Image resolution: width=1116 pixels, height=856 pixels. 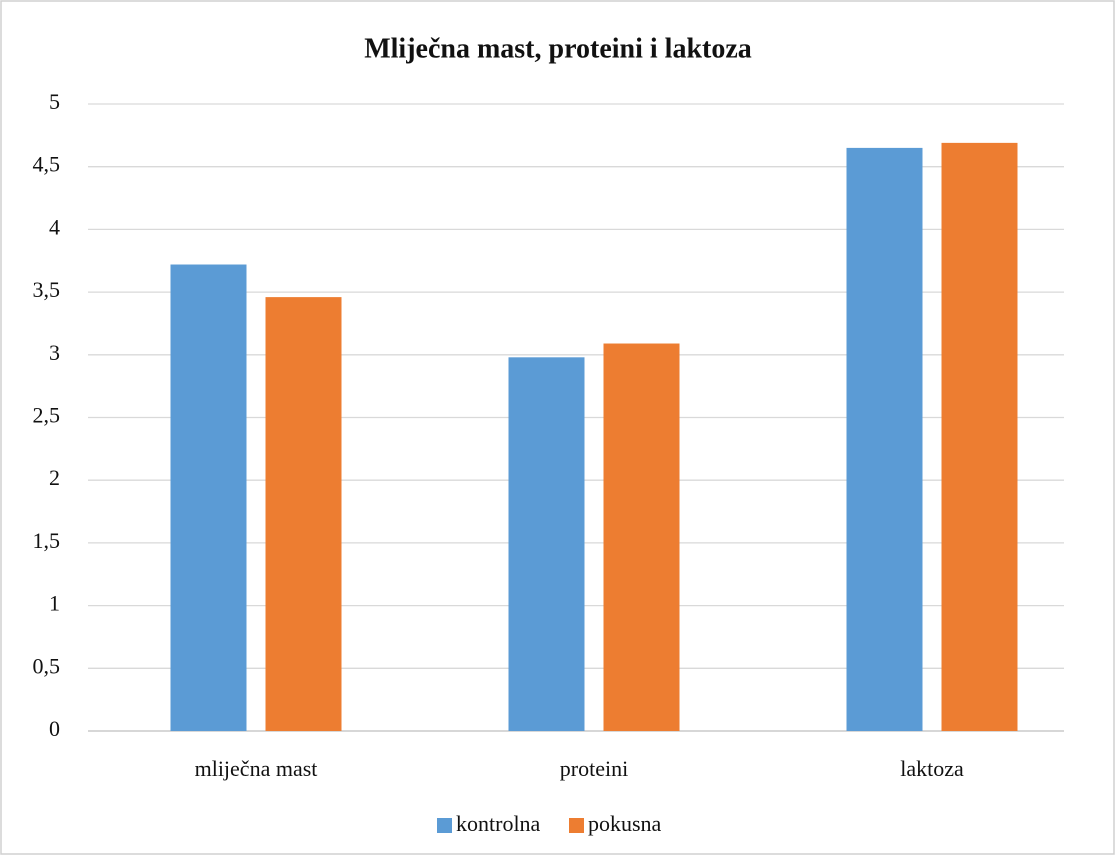 What do you see at coordinates (256, 768) in the screenshot?
I see `x-tick-label: mliječna mast` at bounding box center [256, 768].